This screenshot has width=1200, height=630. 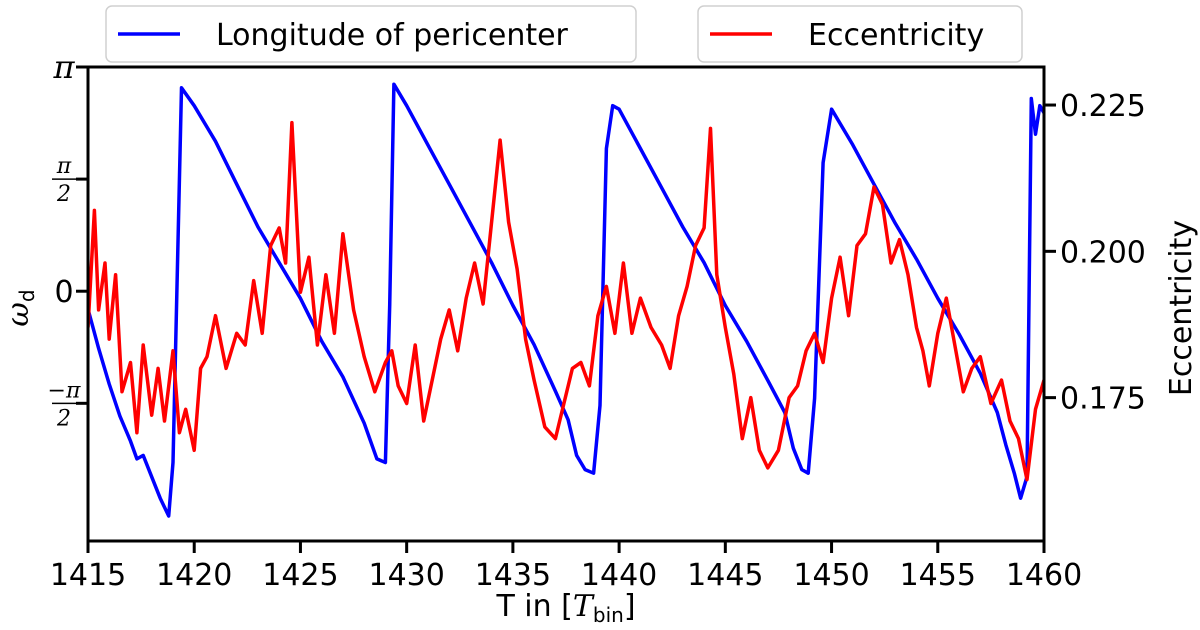 I want to click on legend-eccentricity: Eccentricity, so click(x=860, y=34).